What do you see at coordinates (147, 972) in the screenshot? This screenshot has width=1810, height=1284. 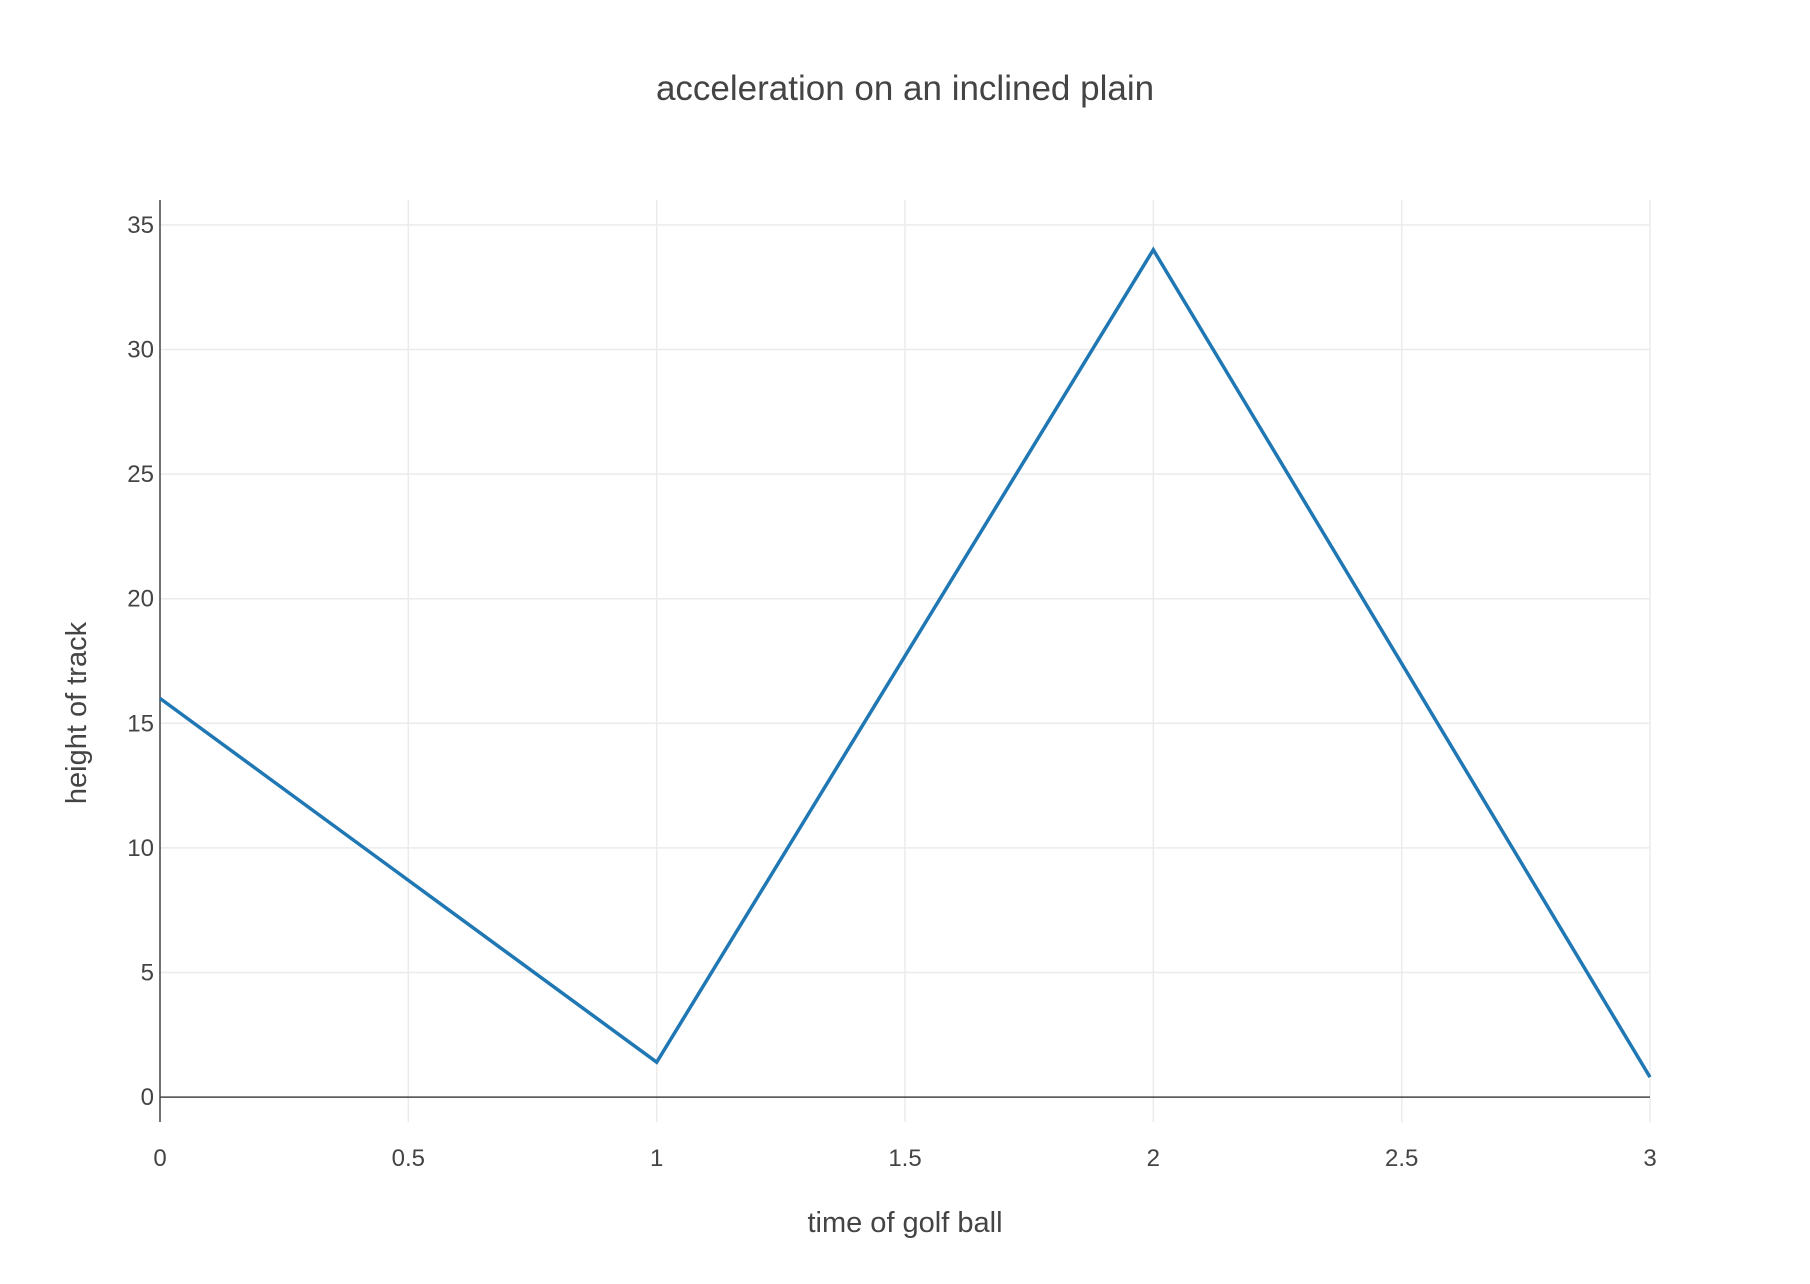 I see `y-tick-label: 5` at bounding box center [147, 972].